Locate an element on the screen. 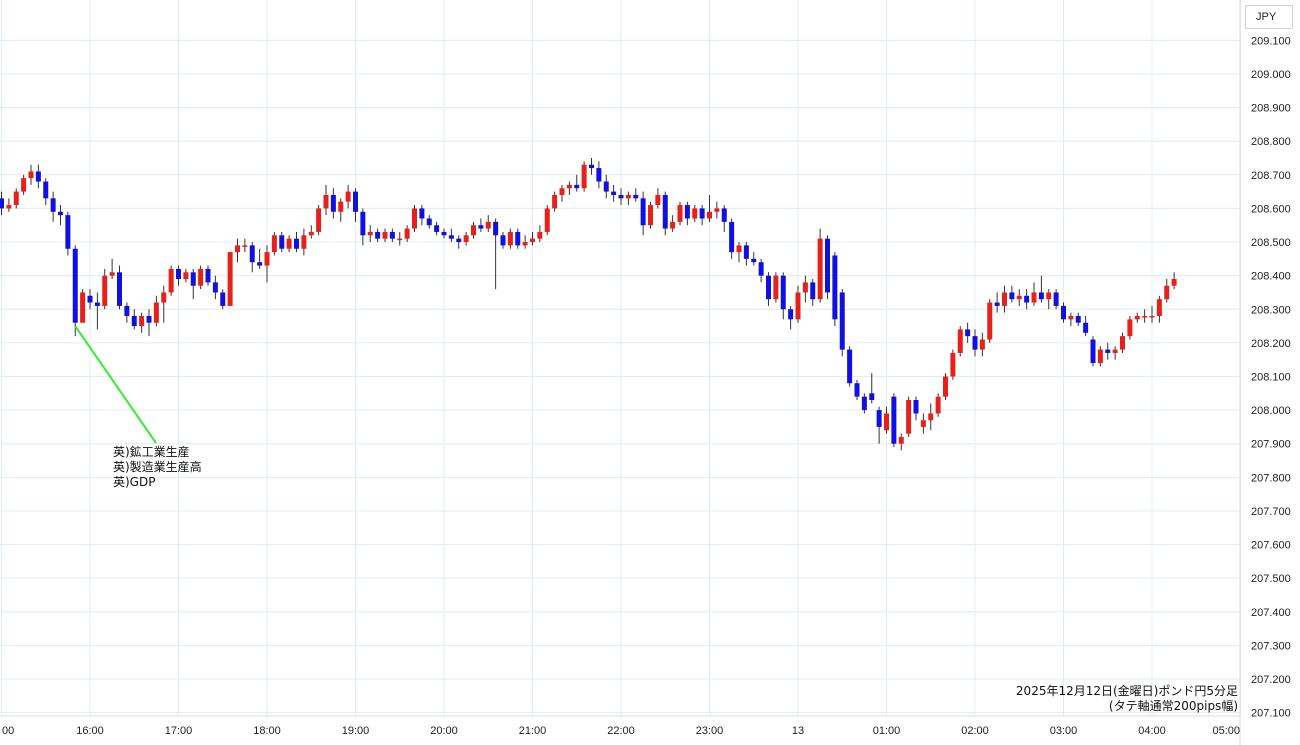  x-tick-label: 00 is located at coordinates (8, 731).